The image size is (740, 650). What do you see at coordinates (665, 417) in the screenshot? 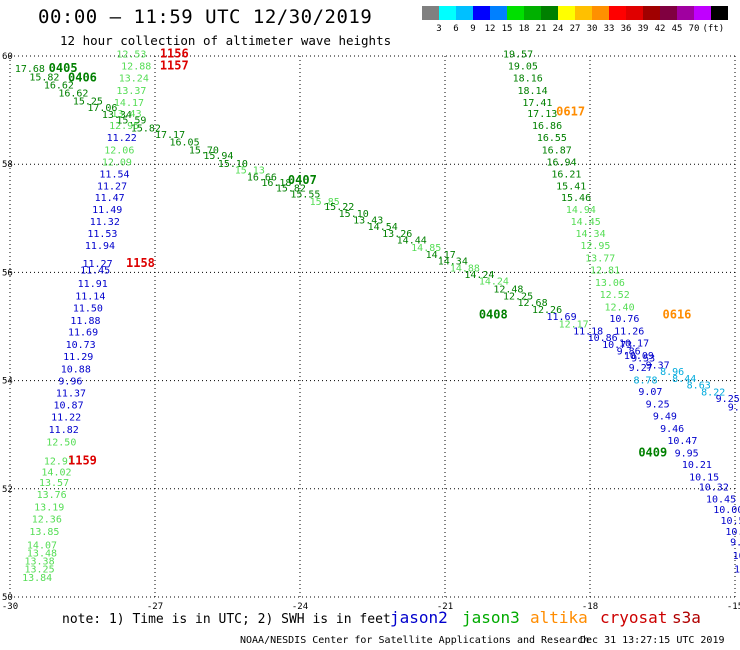
I see `wave-height-value: 9.49` at bounding box center [665, 417].